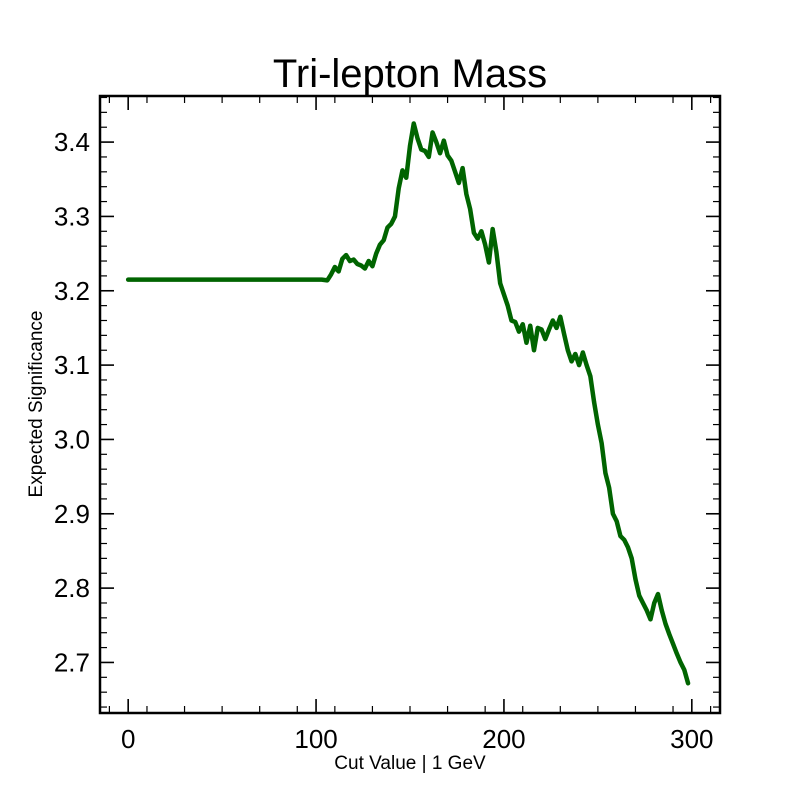 This screenshot has height=800, width=800. Describe the element at coordinates (72, 291) in the screenshot. I see `y-tick-label: 3.2` at that location.